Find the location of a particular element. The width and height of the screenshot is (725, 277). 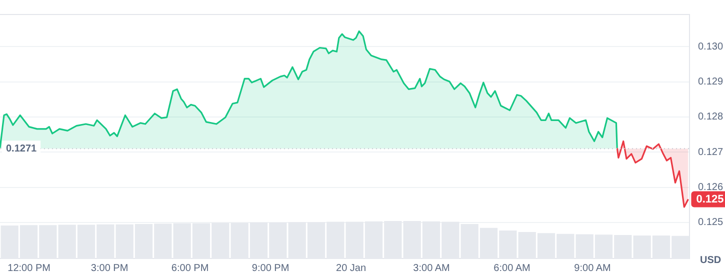

ref-line-label: 0.1271 is located at coordinates (22, 148).